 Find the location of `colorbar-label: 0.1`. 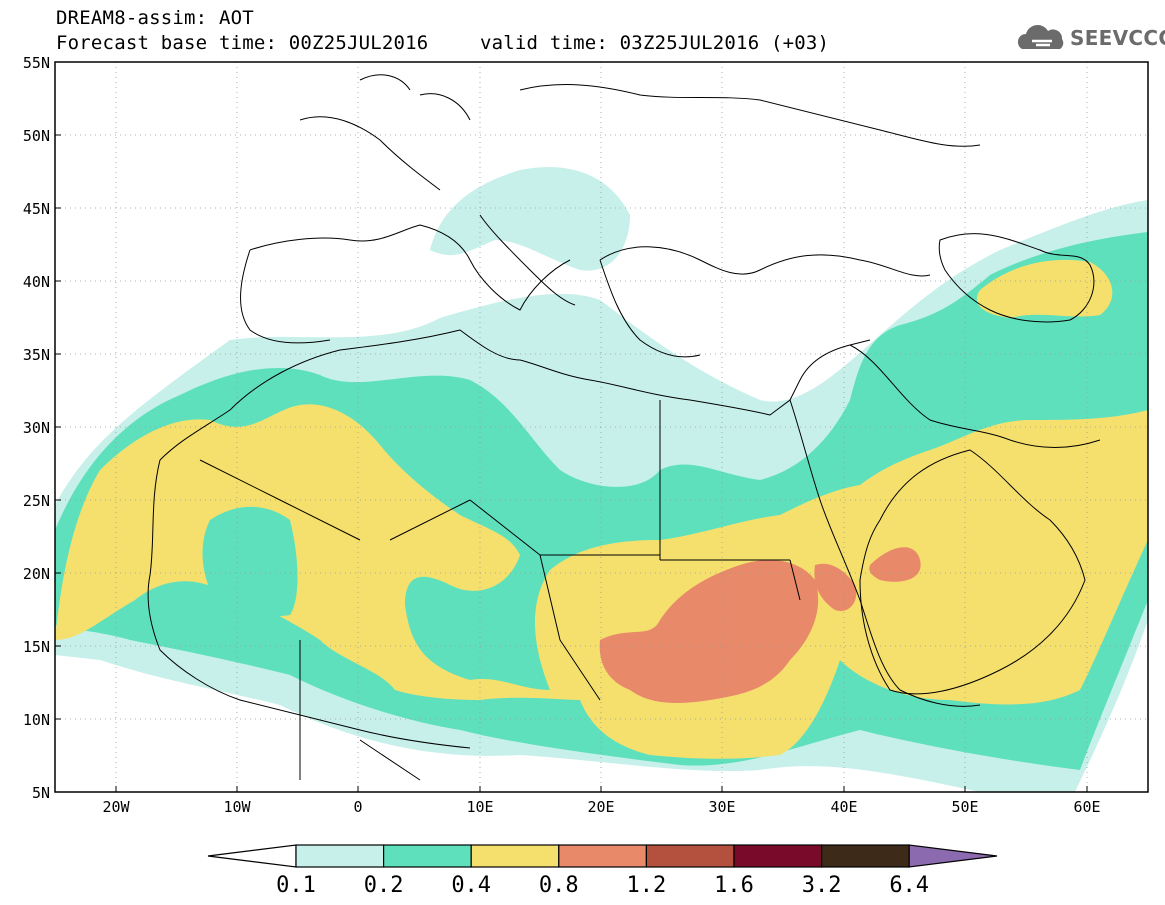

colorbar-label: 0.1 is located at coordinates (296, 885).